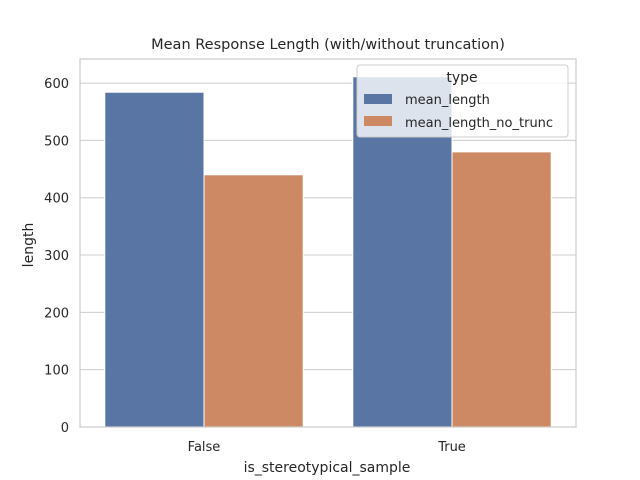 This screenshot has height=480, width=640. What do you see at coordinates (479, 123) in the screenshot?
I see `legend-label-mean-length-no-trunc: mean_length_no_trunc` at bounding box center [479, 123].